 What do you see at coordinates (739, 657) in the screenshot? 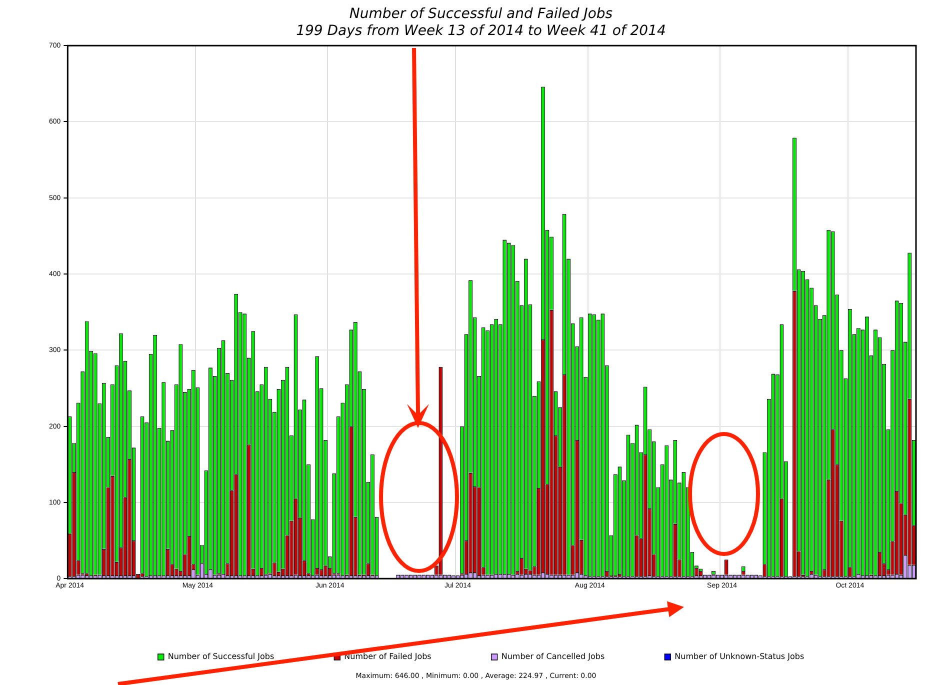
I see `legend-label: Number of Unknown-Status Jobs` at bounding box center [739, 657].